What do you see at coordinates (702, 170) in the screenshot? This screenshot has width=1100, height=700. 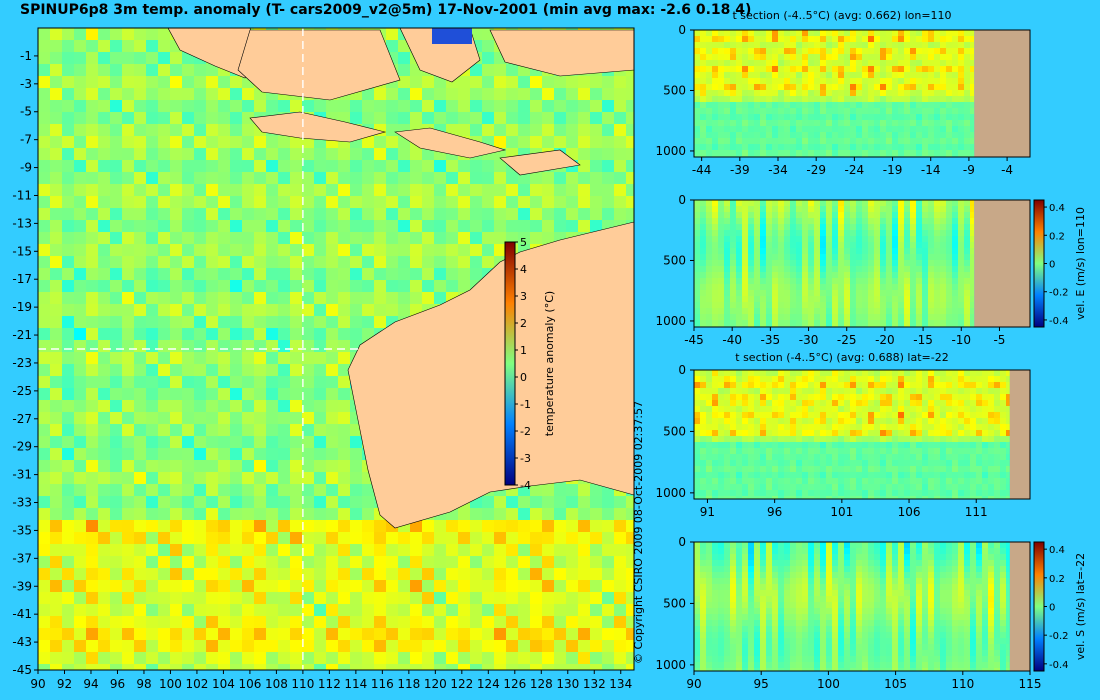 I see `section-x-tick-label: -44` at bounding box center [702, 170].